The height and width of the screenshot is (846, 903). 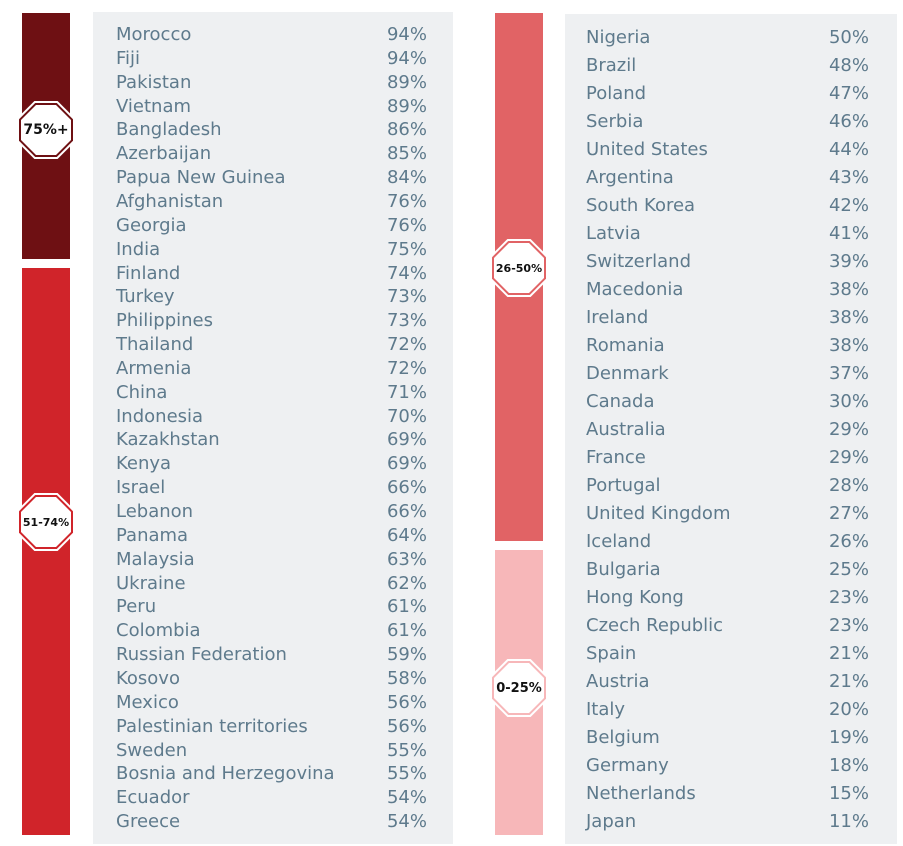 What do you see at coordinates (848, 261) in the screenshot?
I see `country-value: 39%` at bounding box center [848, 261].